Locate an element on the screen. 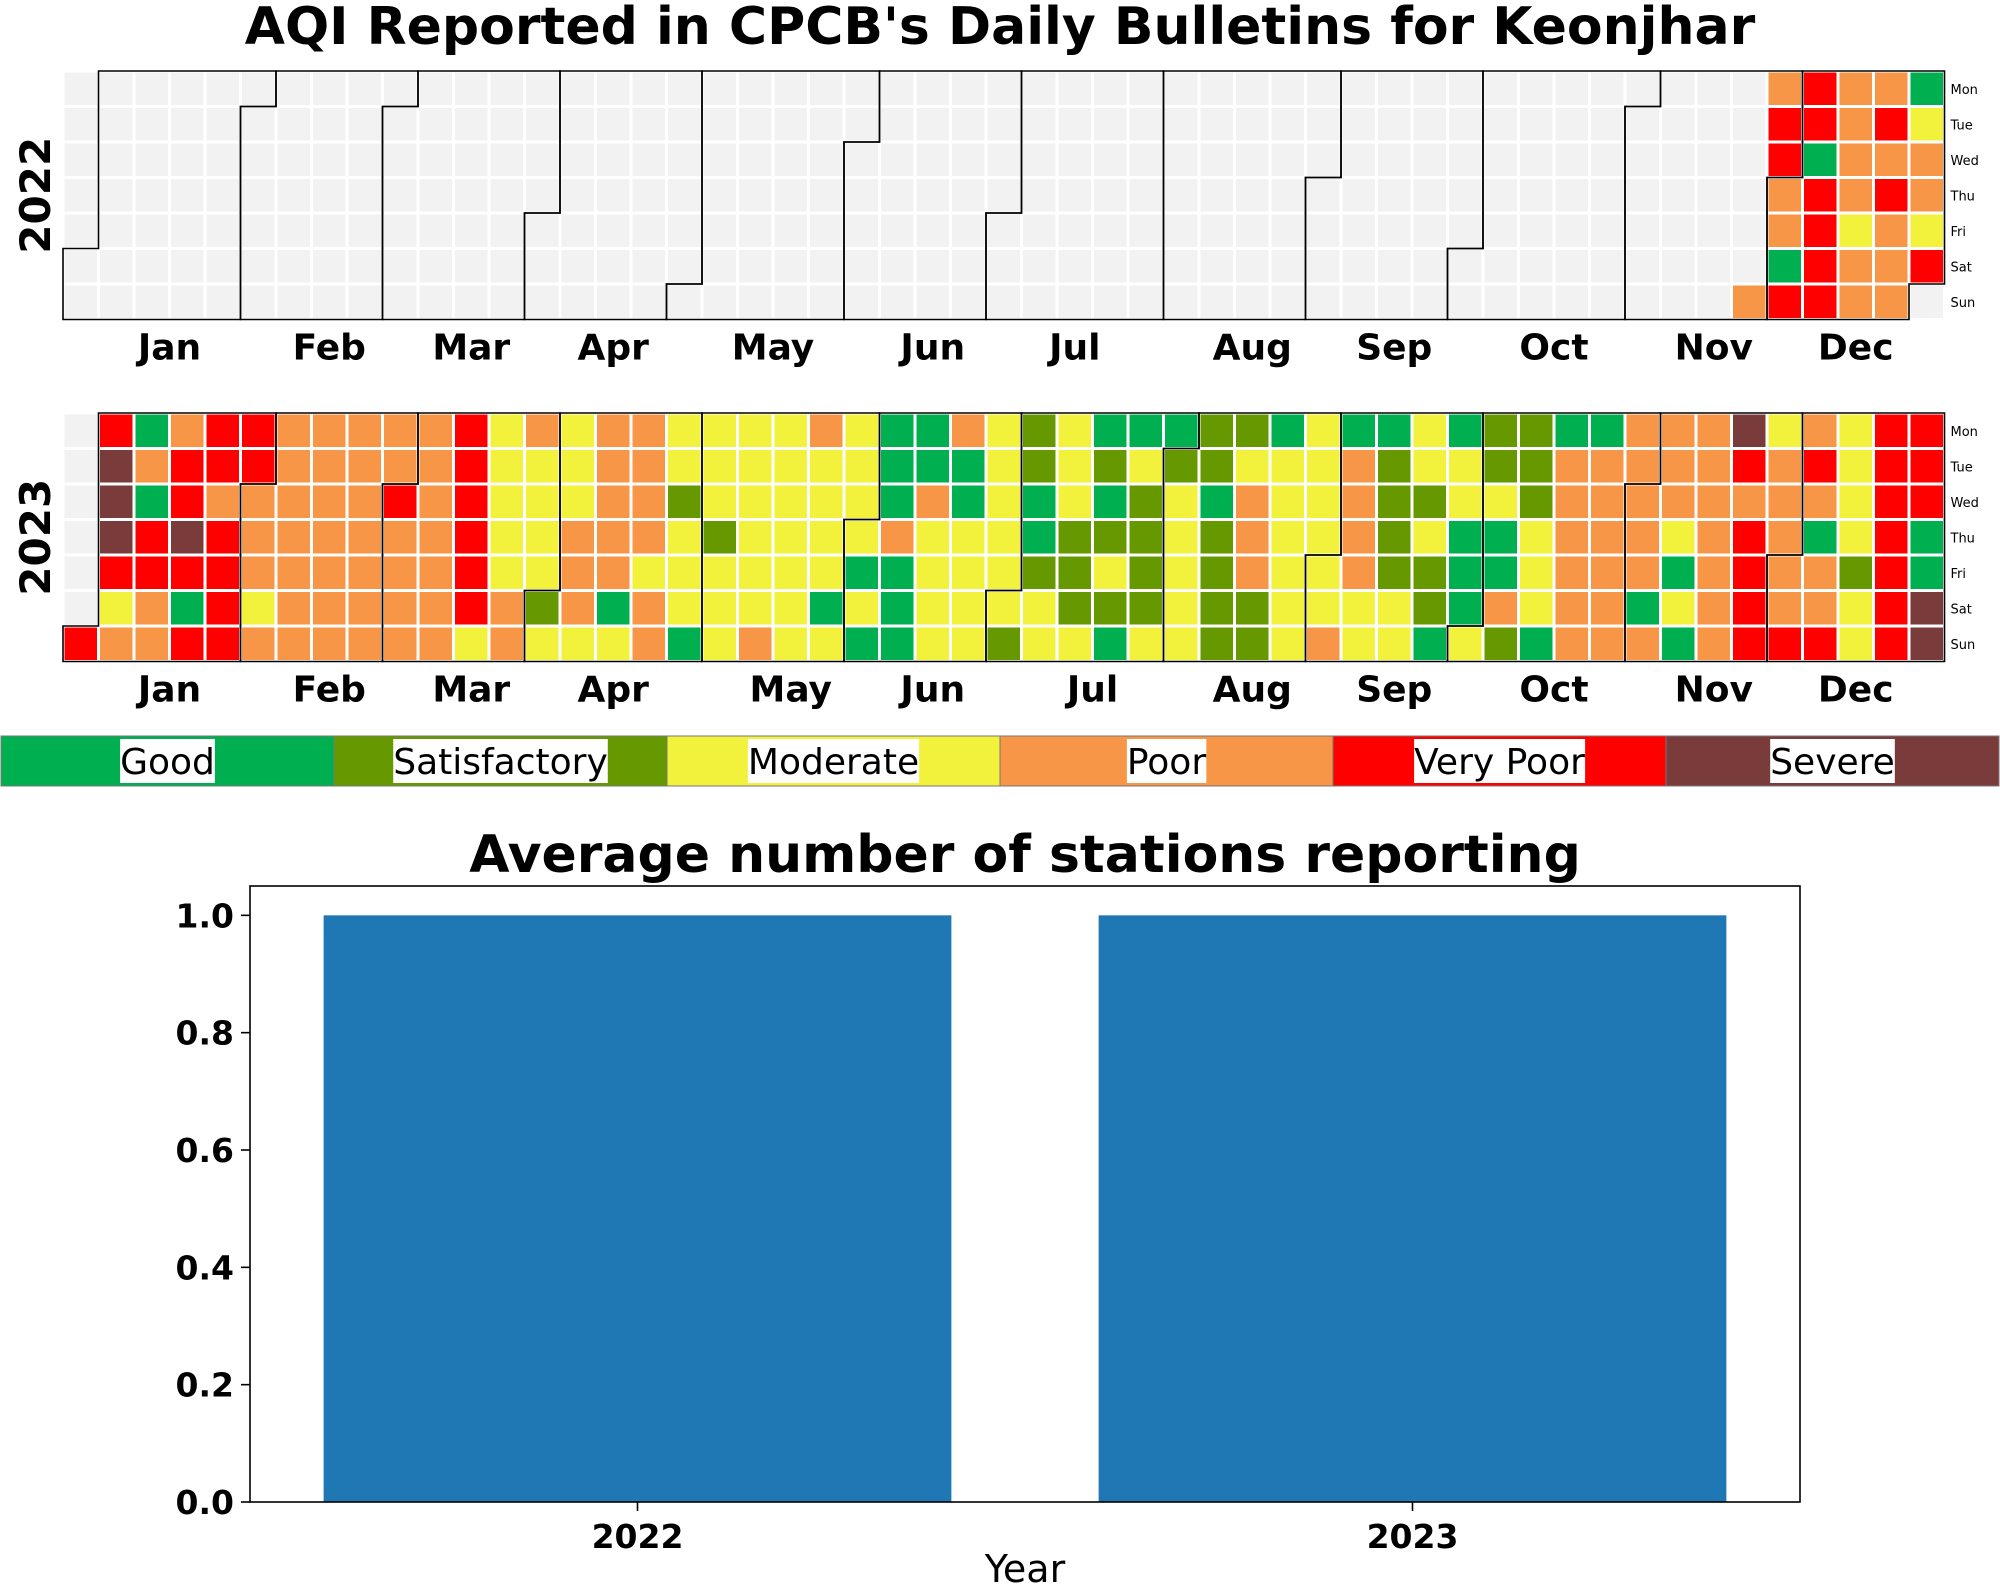 Image resolution: width=2000 pixels, height=1589 pixels. month-label: Jun is located at coordinates (931, 348).